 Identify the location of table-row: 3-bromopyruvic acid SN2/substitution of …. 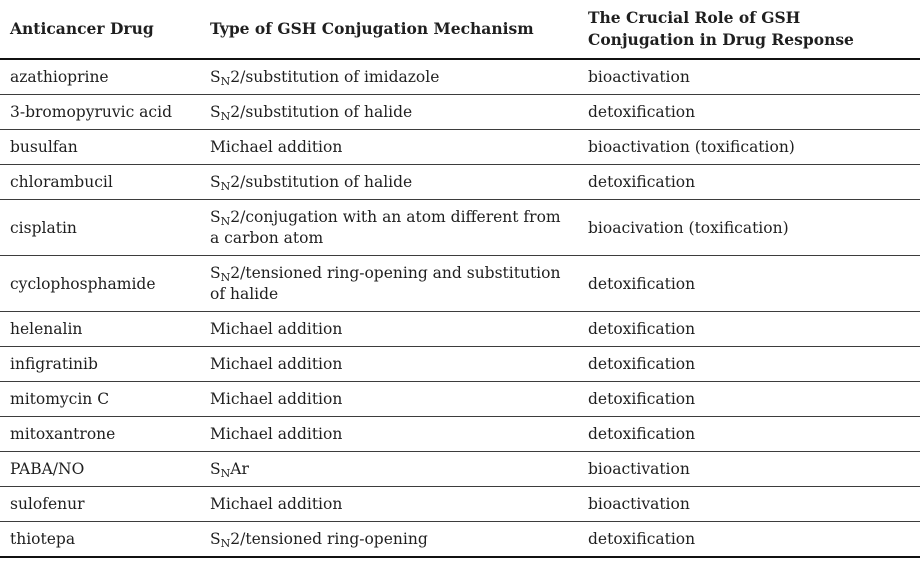
(460, 112).